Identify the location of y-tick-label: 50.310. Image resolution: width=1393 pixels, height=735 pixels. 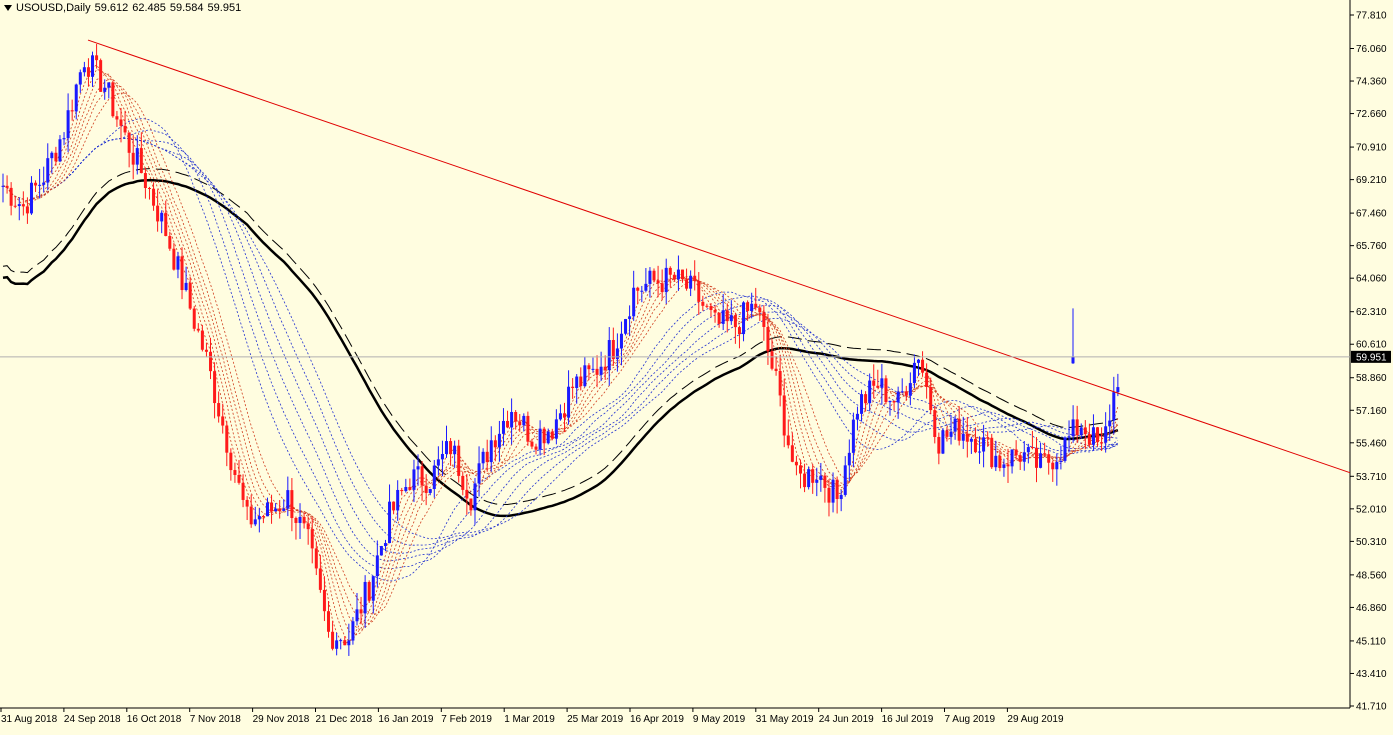
(1371, 542).